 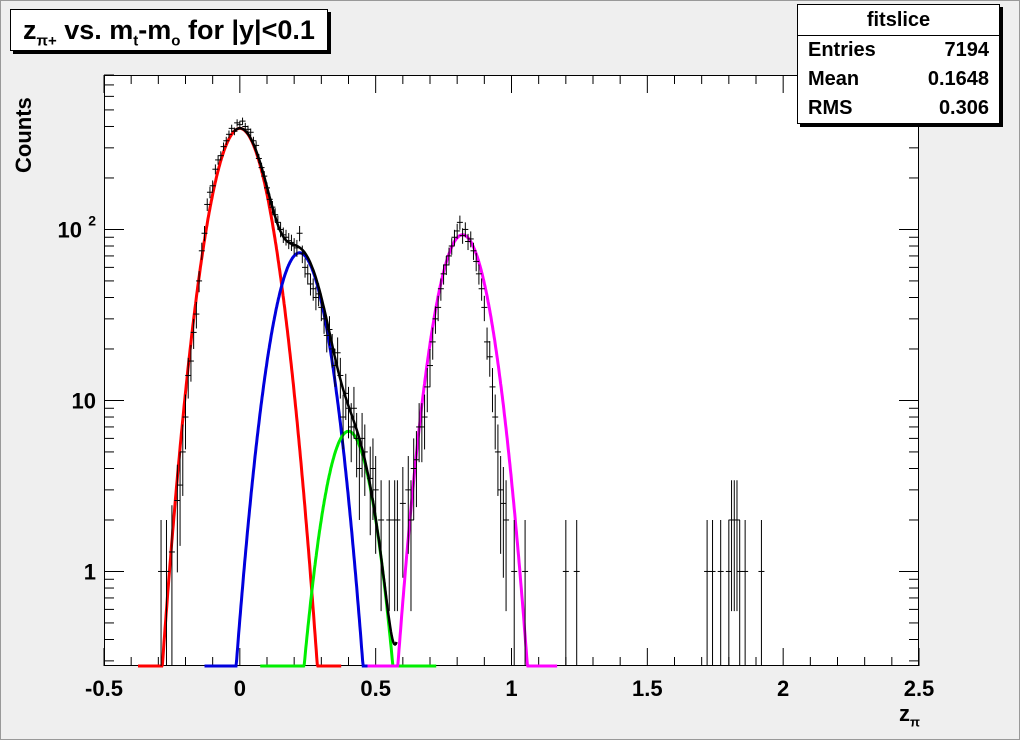 I want to click on fit-curve-blue, so click(x=299, y=459).